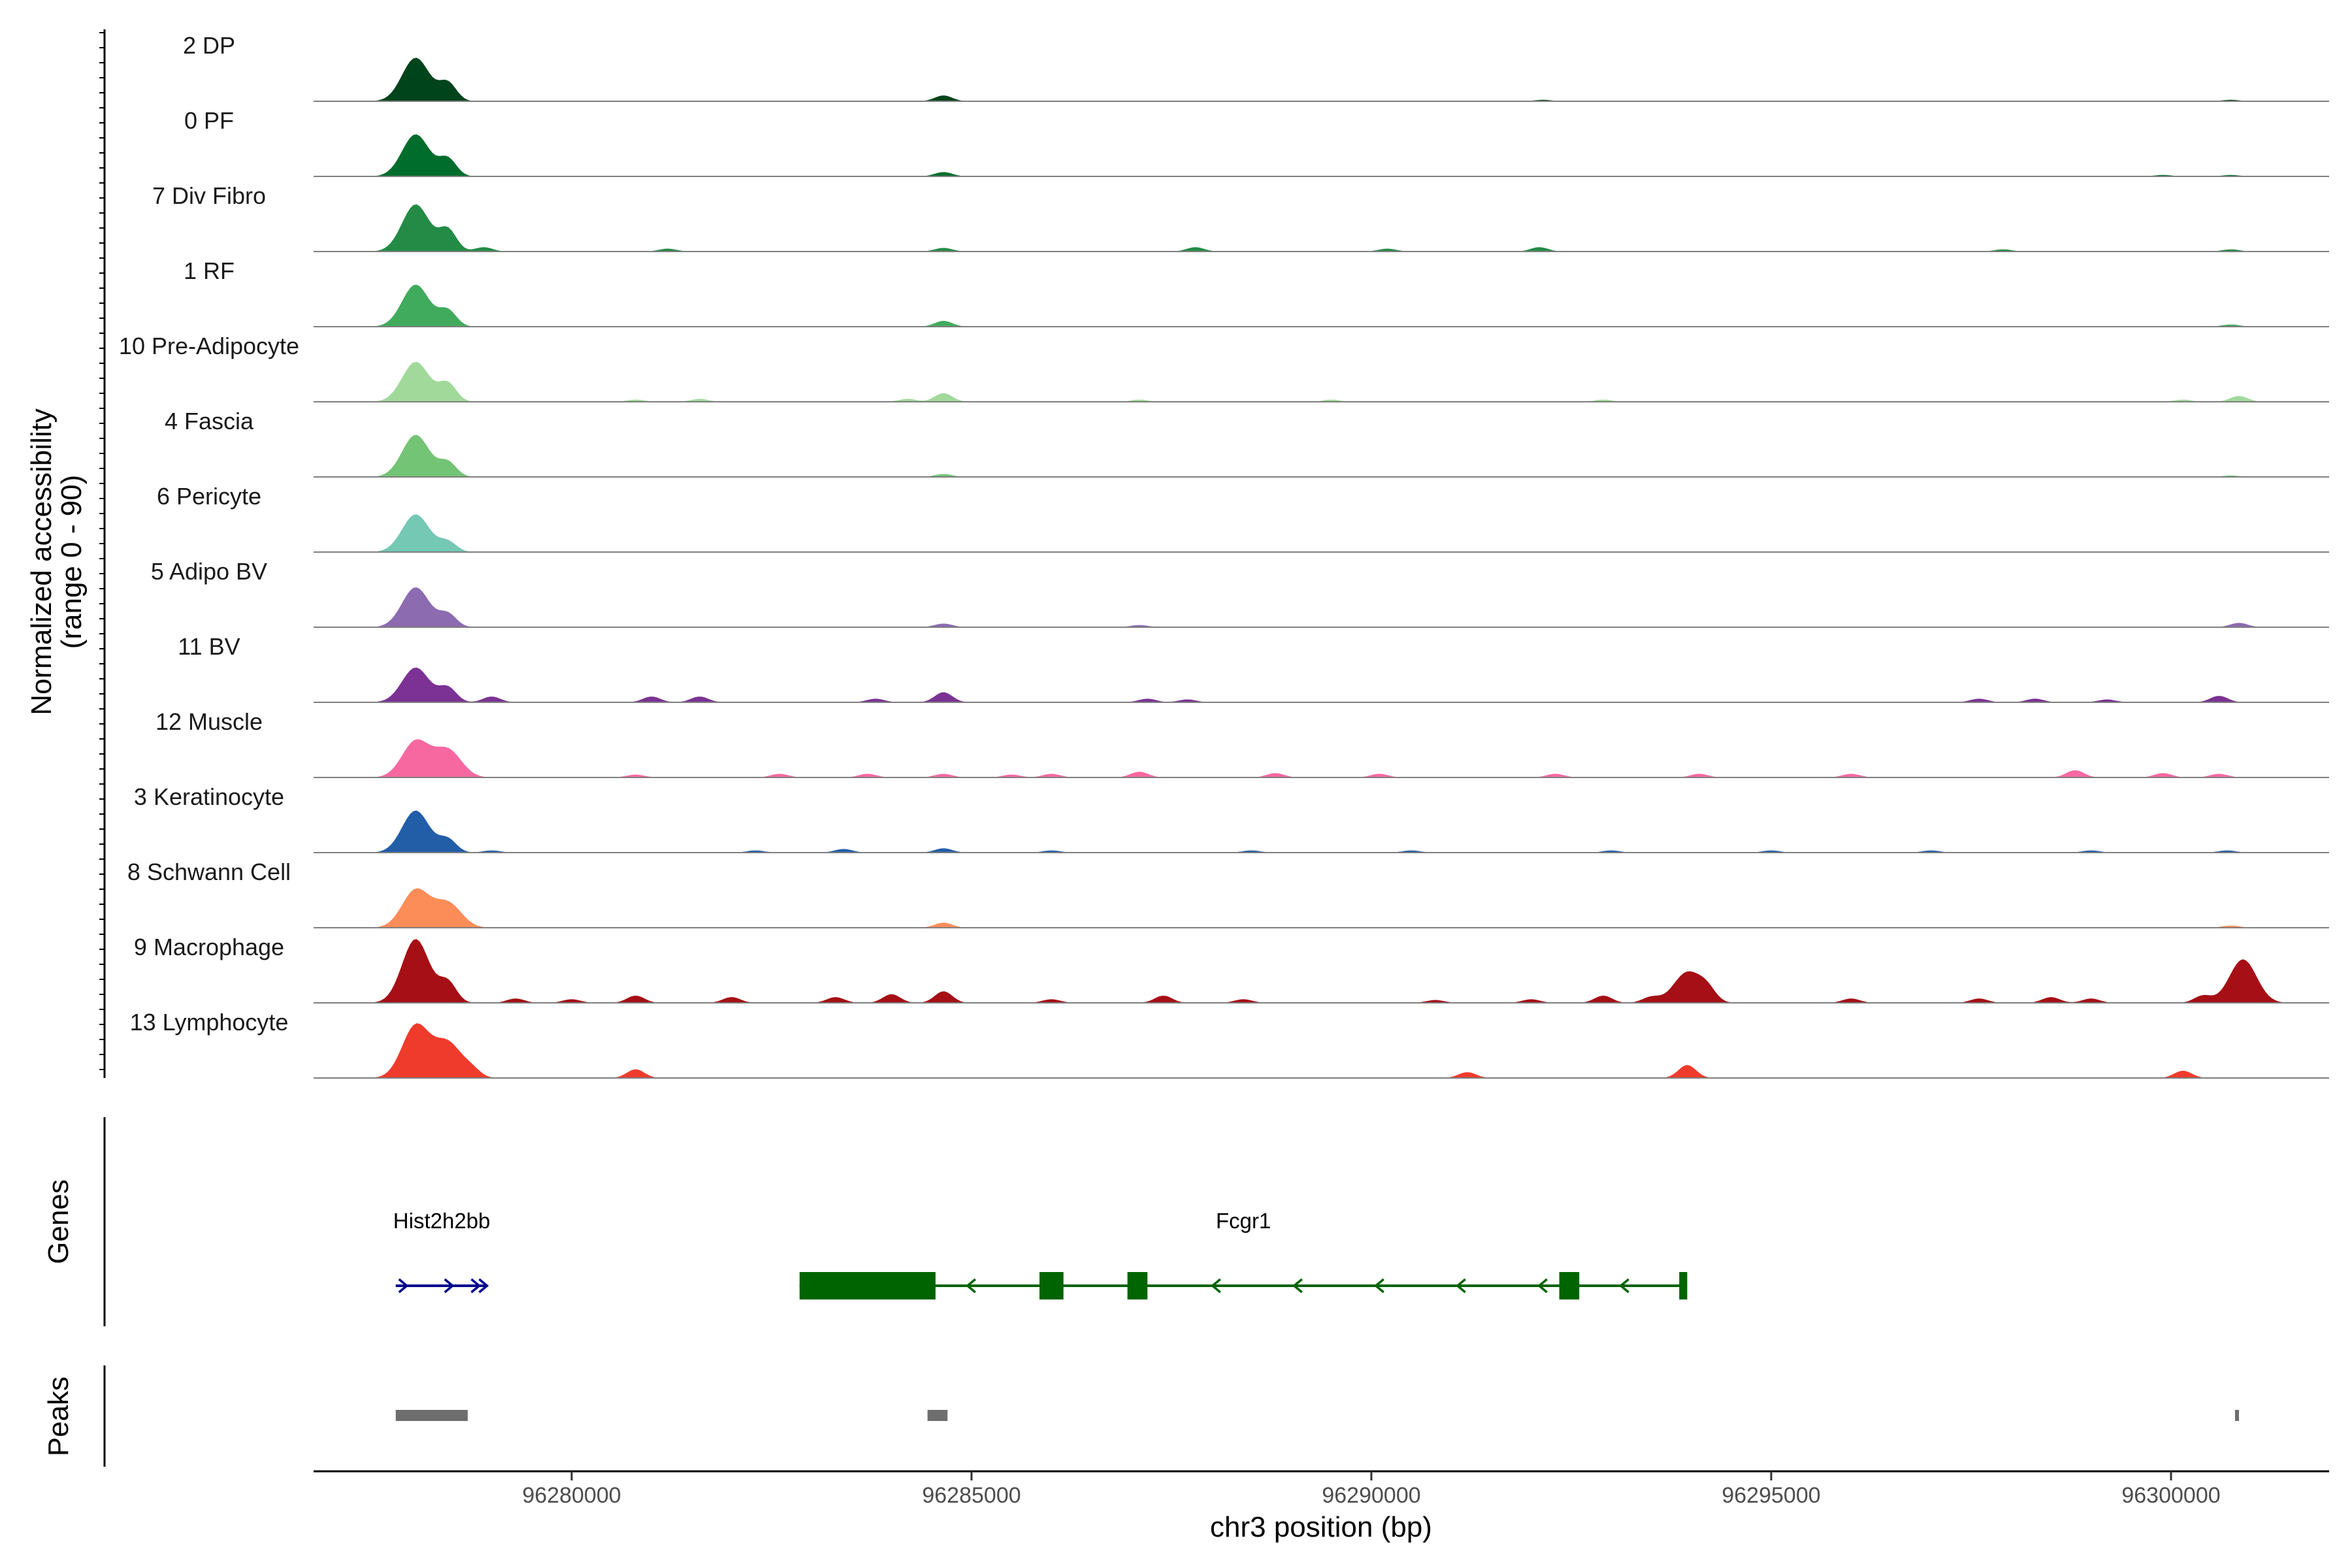 This screenshot has height=1568, width=2352. What do you see at coordinates (209, 421) in the screenshot?
I see `track-label: 4 Fascia` at bounding box center [209, 421].